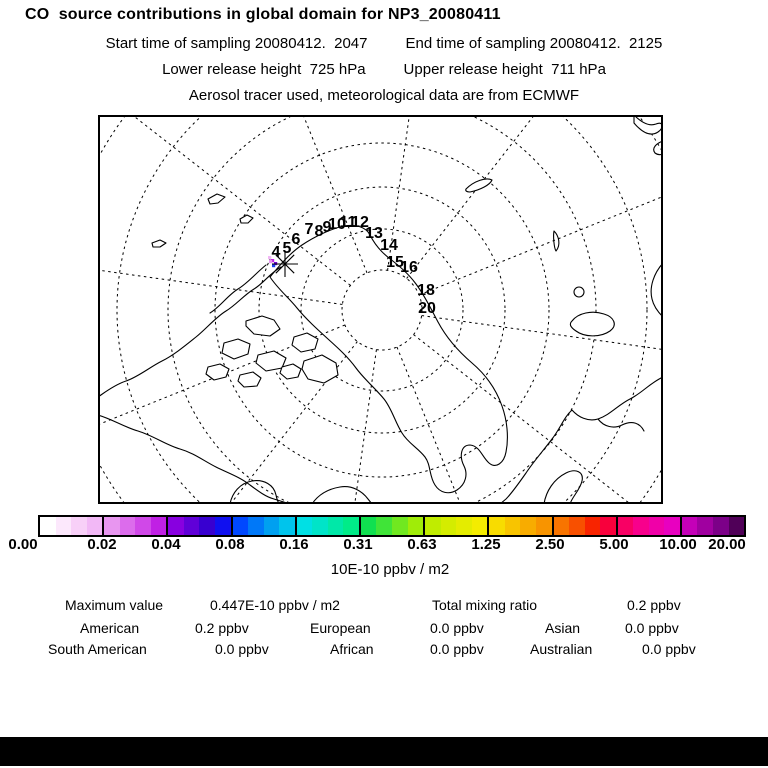 The image size is (768, 768). What do you see at coordinates (561, 649) in the screenshot?
I see `region-label: Australian` at bounding box center [561, 649].